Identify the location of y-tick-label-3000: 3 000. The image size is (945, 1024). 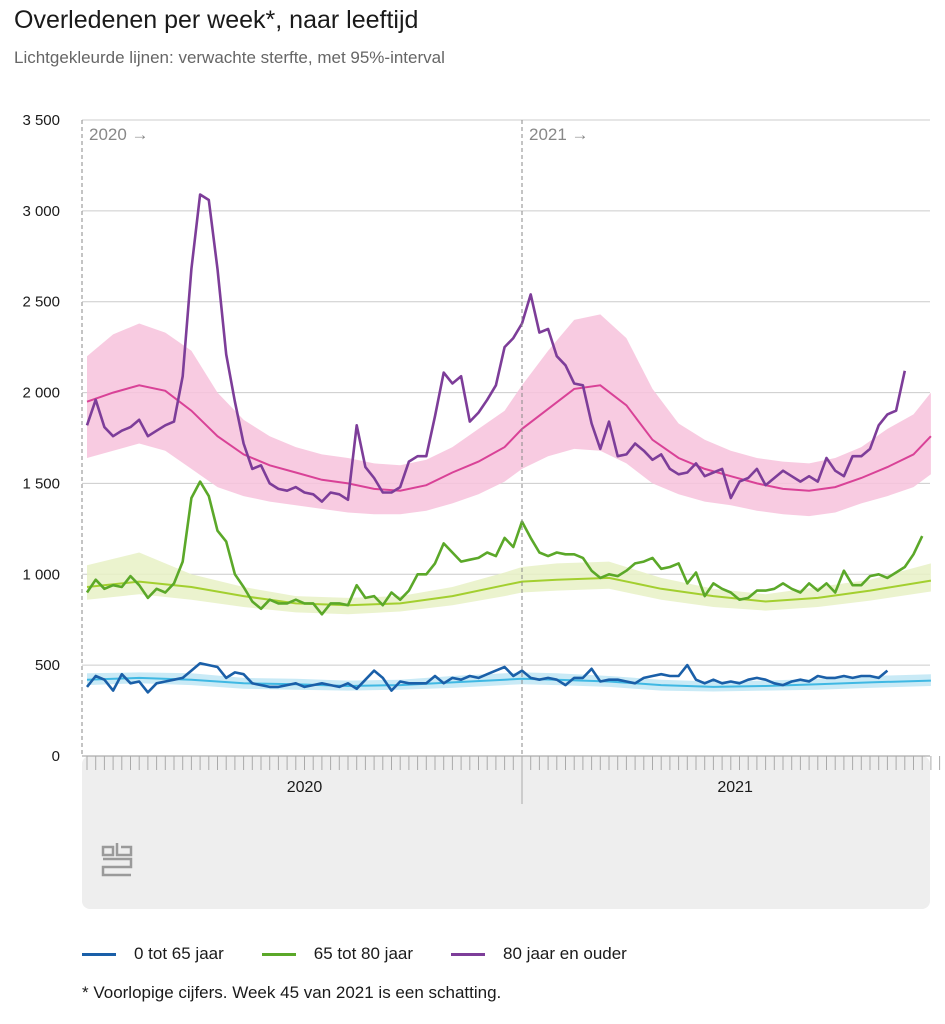
(41, 211).